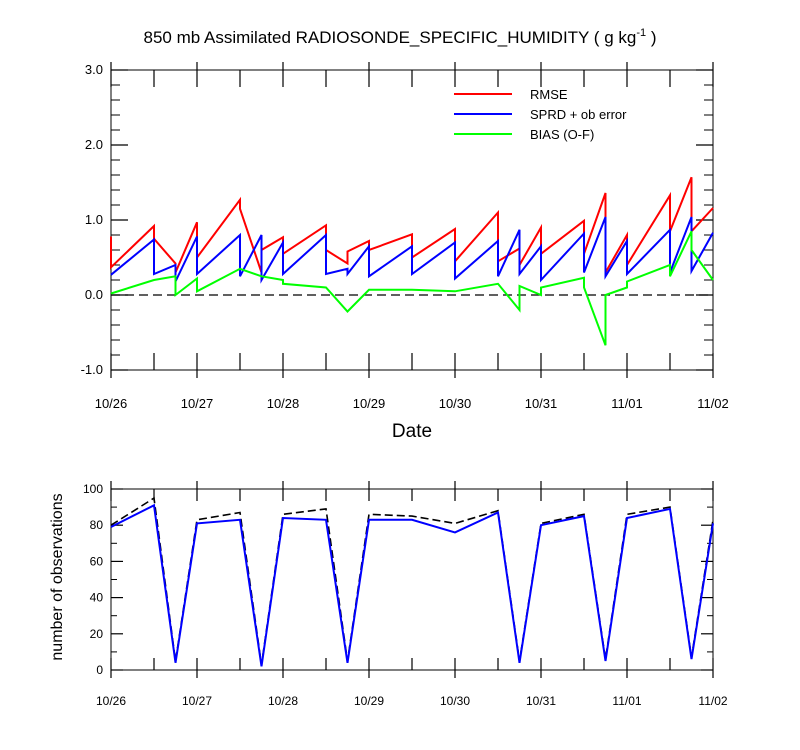 Image resolution: width=800 pixels, height=750 pixels. Describe the element at coordinates (626, 701) in the screenshot. I see `x-tick-label-1: 11/01` at that location.